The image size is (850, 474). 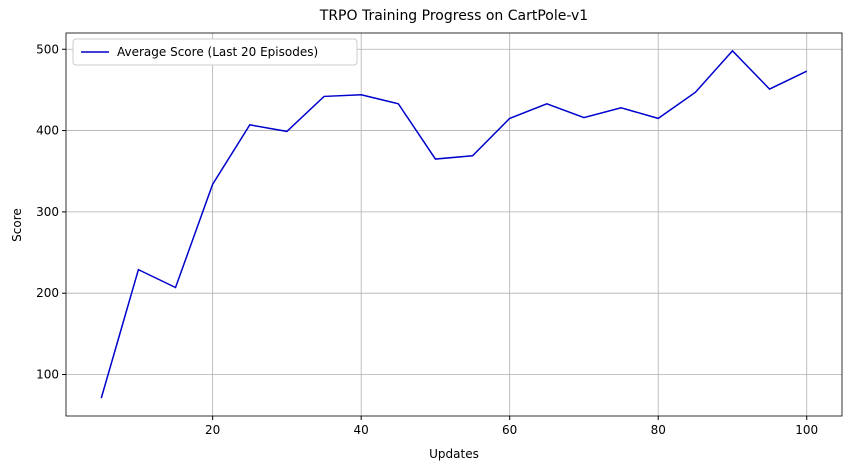 I want to click on legend-label: Average Score (Last 20 Episodes), so click(x=217, y=52).